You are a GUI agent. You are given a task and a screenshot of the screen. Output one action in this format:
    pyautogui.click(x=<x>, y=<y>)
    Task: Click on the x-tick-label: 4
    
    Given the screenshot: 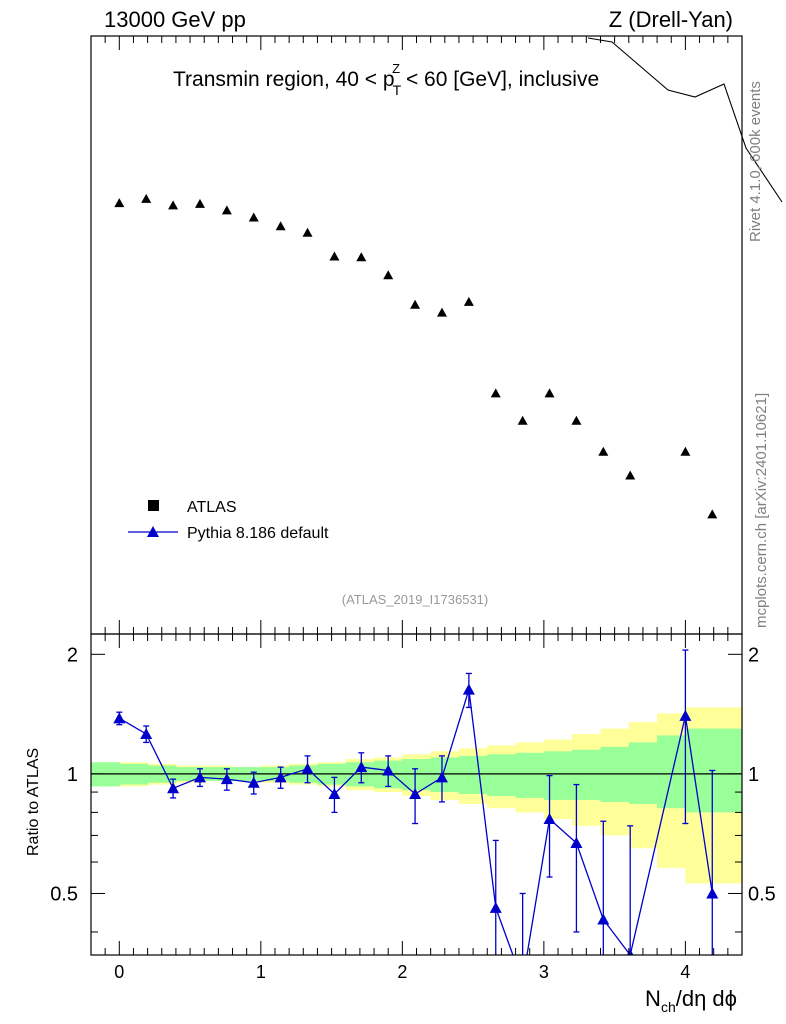 What is the action you would take?
    pyautogui.click(x=685, y=972)
    